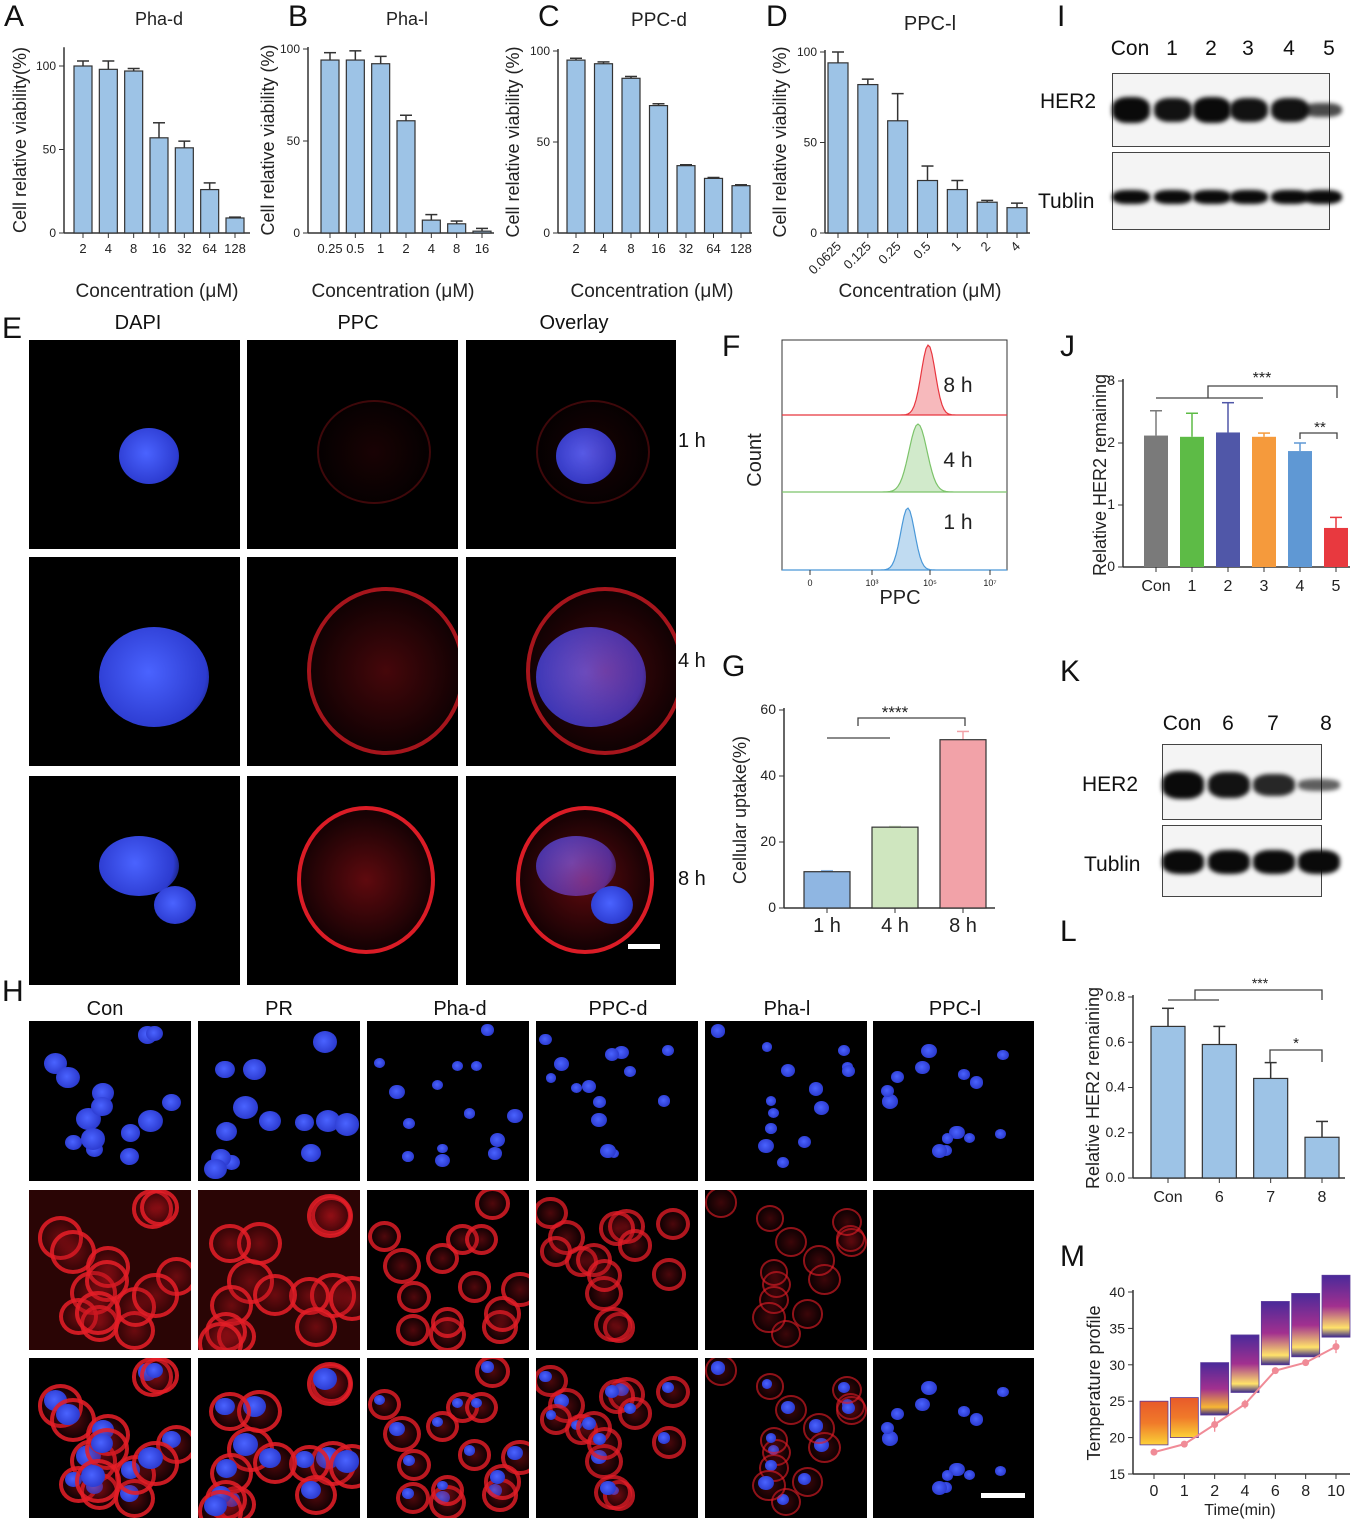  Describe the element at coordinates (1072, 1256) in the screenshot. I see `panel-letter-m: M` at that location.